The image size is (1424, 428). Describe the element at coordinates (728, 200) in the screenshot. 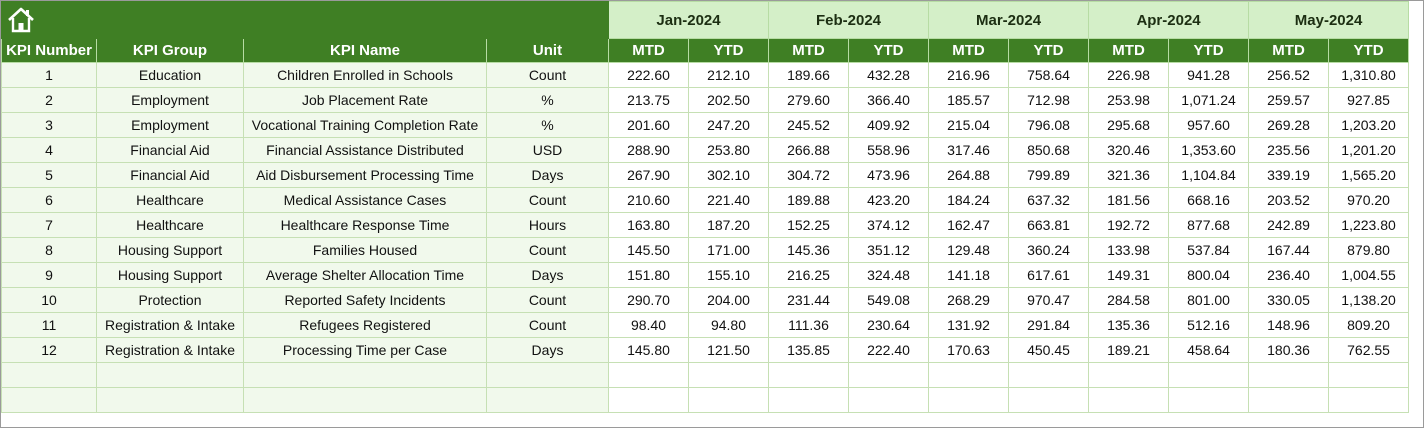

I see `value-cell: 221.40` at that location.